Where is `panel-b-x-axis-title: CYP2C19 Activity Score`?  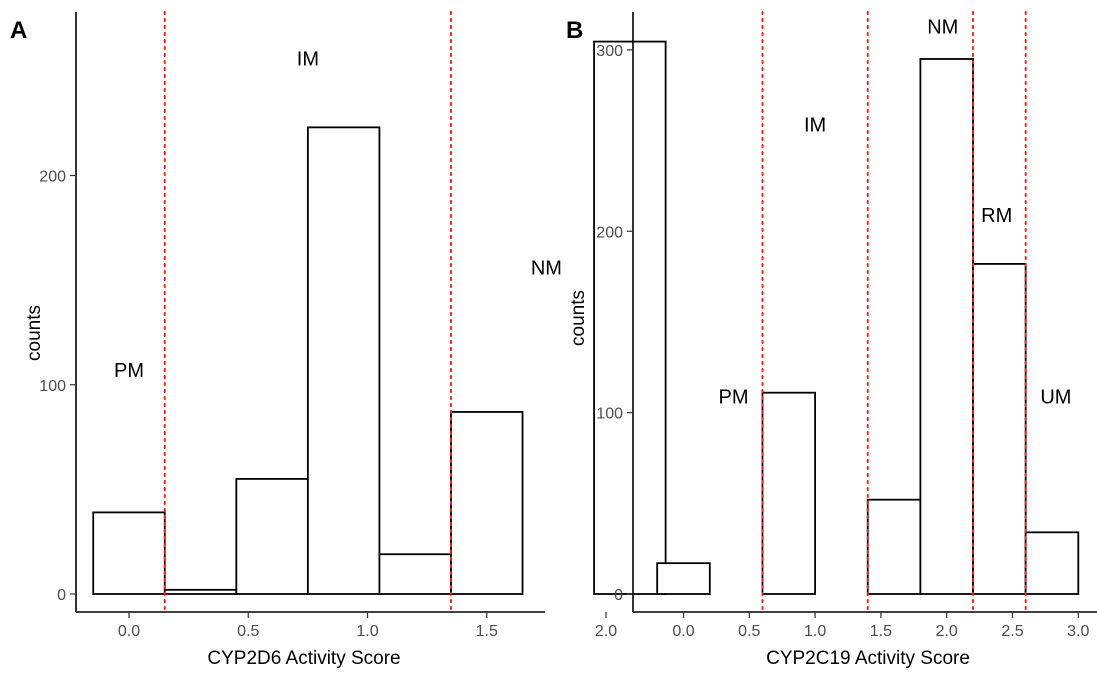 panel-b-x-axis-title: CYP2C19 Activity Score is located at coordinates (868, 658).